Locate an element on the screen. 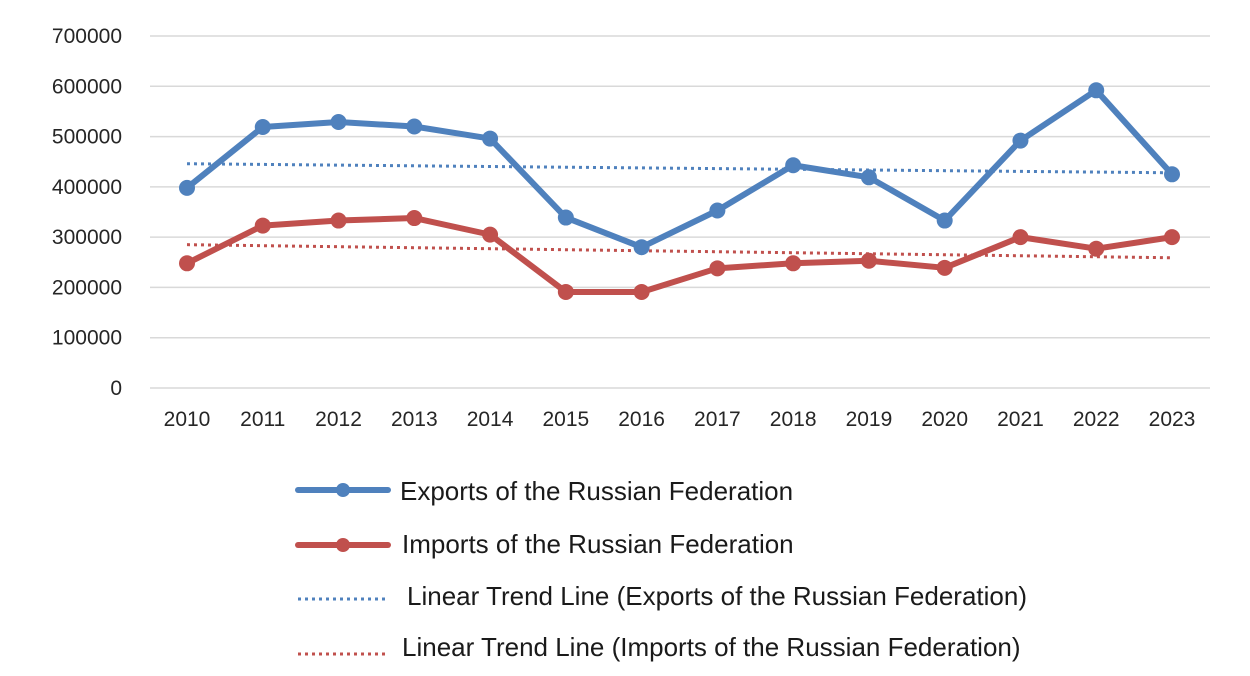 Image resolution: width=1250 pixels, height=676 pixels. point-imports-2015 is located at coordinates (565, 291).